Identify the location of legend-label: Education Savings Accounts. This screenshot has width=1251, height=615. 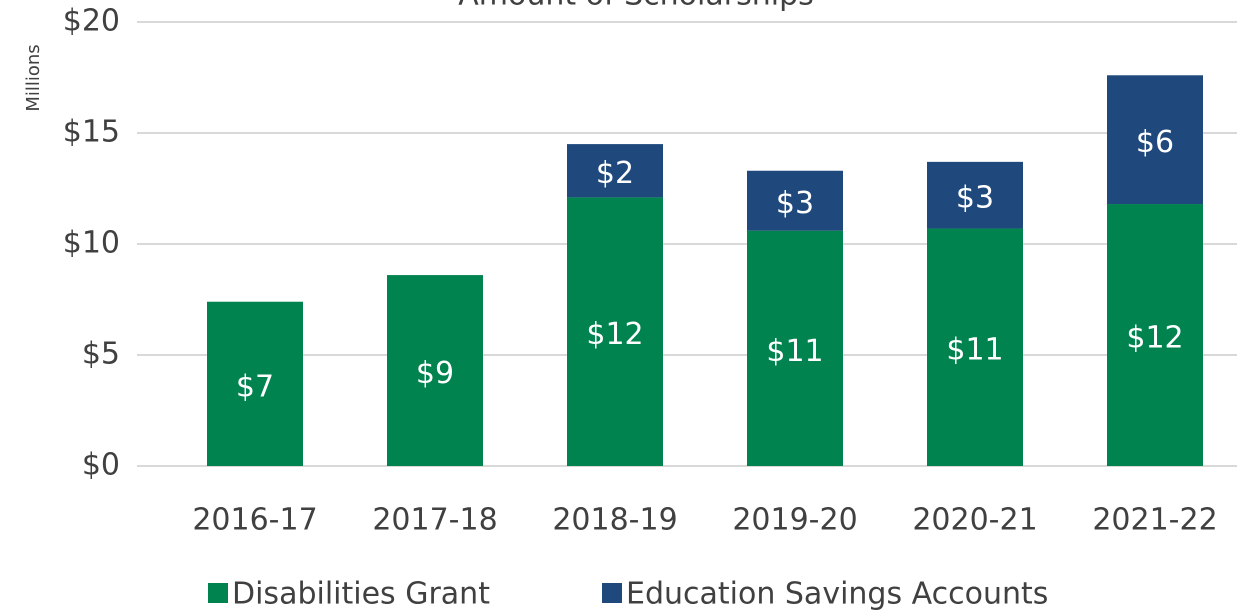
(837, 594).